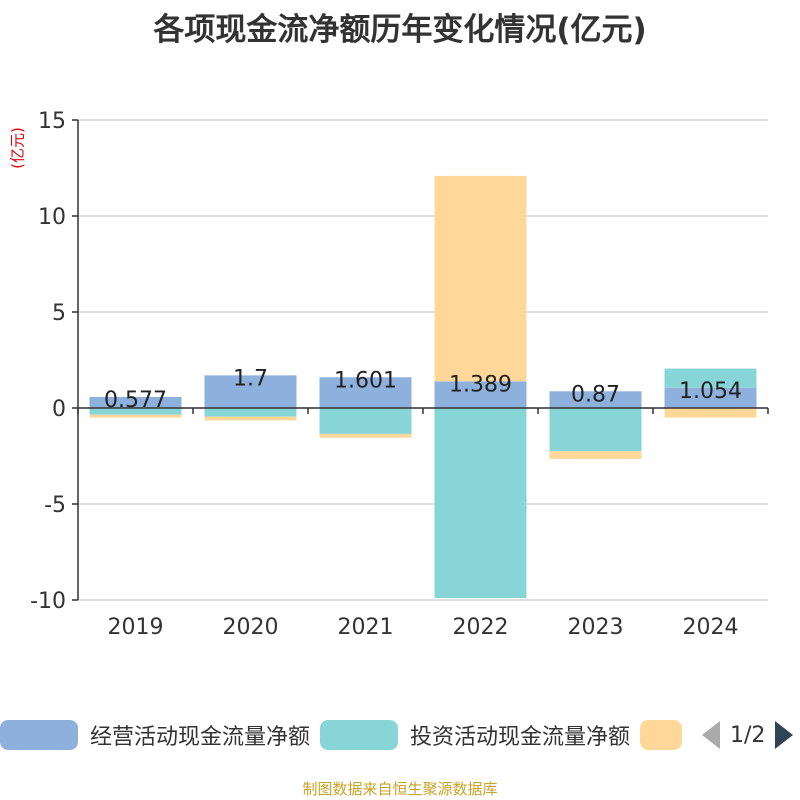  What do you see at coordinates (711, 735) in the screenshot?
I see `legend-prev-arrow-icon` at bounding box center [711, 735].